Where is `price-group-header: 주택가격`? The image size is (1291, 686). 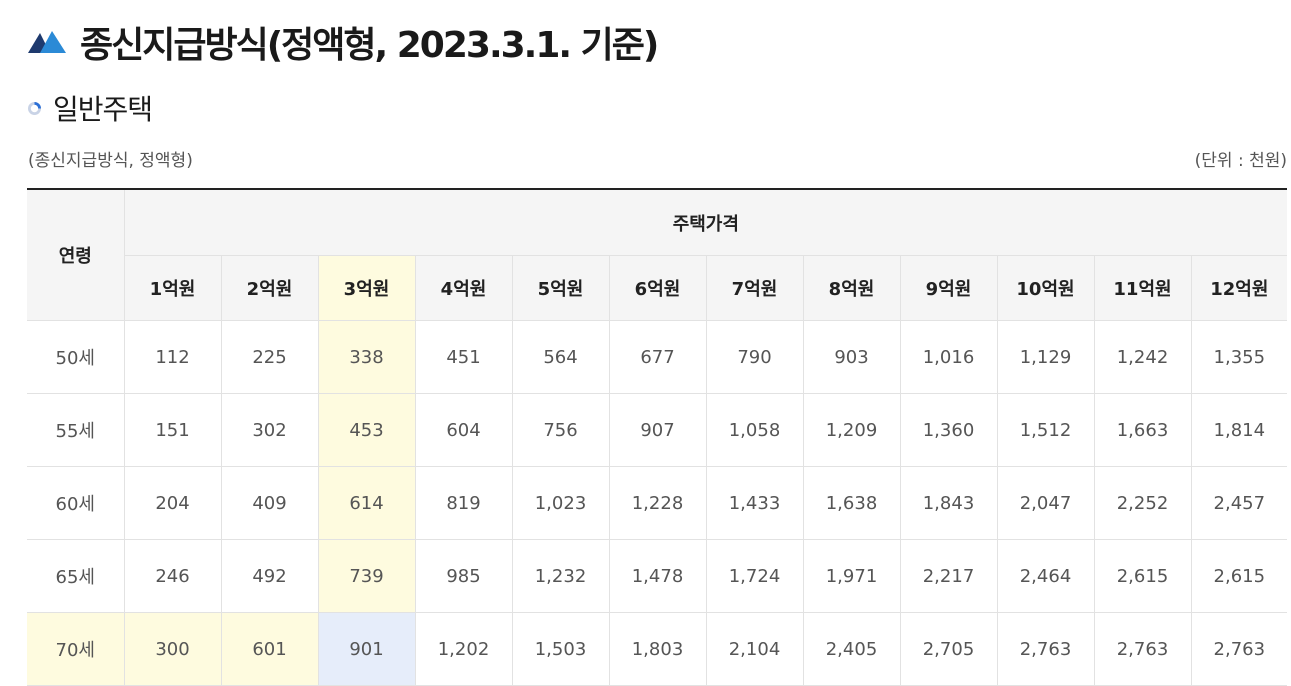
price-group-header: 주택가격 is located at coordinates (705, 222).